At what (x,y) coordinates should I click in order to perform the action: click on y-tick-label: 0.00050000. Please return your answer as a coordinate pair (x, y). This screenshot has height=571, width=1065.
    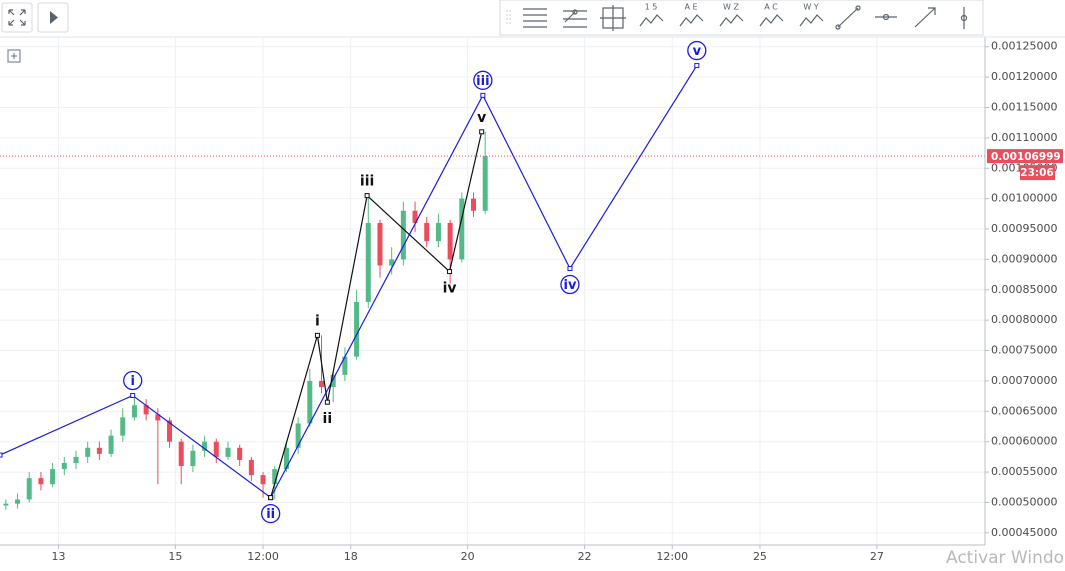
    Looking at the image, I should click on (1024, 501).